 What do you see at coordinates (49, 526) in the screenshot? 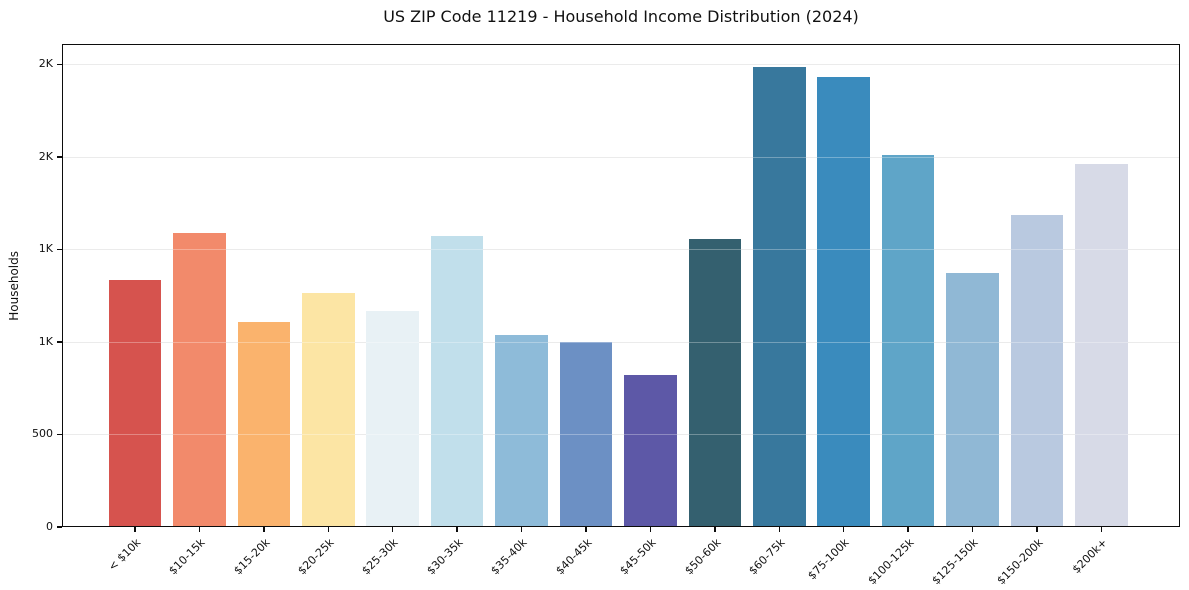
I see `y-tick-label: 0` at bounding box center [49, 526].